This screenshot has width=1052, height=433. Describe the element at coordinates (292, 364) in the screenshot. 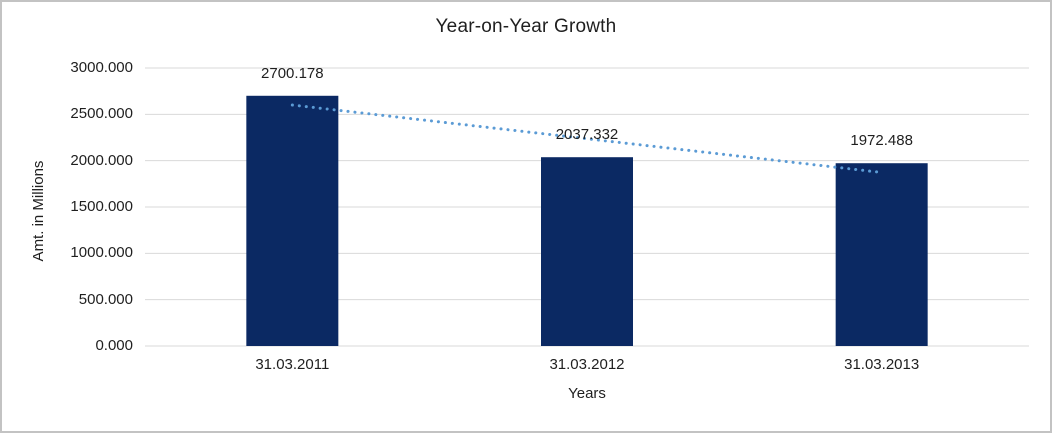

I see `x-tick-label-31.03.2011: 31.03.2011` at that location.